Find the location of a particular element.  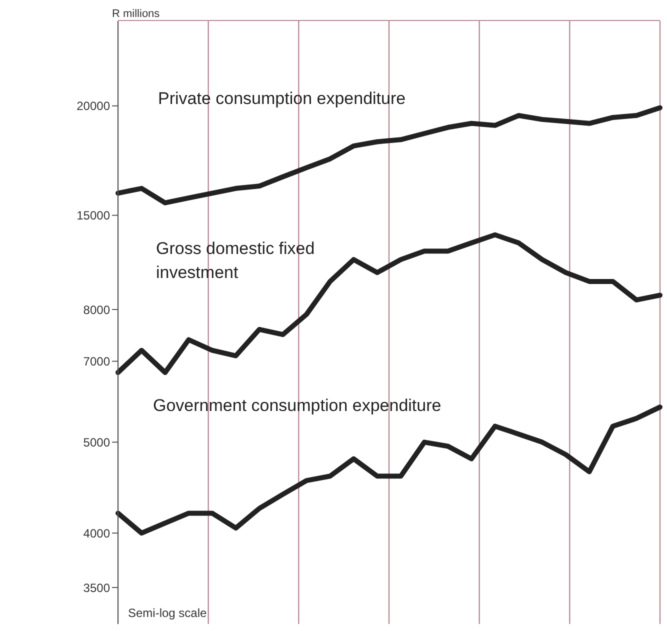

annotation: Semi-log scale is located at coordinates (167, 613).